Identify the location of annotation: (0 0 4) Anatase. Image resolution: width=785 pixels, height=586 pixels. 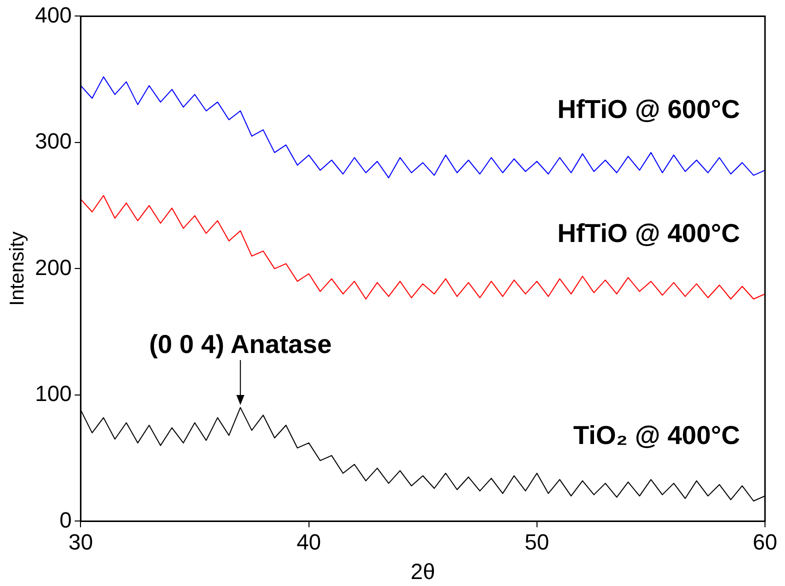
(240, 344).